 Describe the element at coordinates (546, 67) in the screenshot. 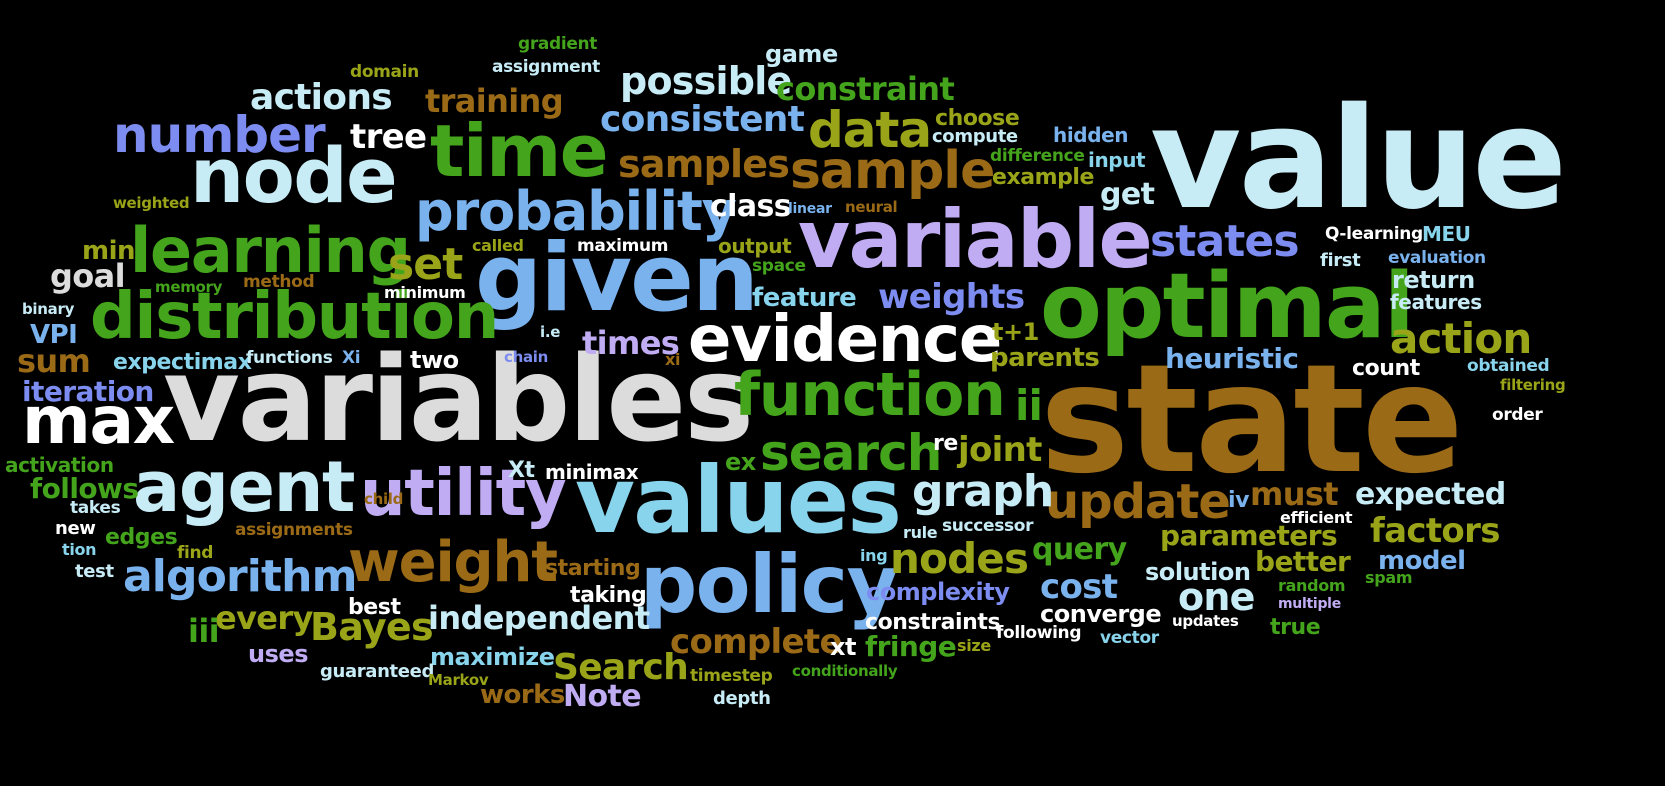

I see `word-assignment: assignment` at that location.